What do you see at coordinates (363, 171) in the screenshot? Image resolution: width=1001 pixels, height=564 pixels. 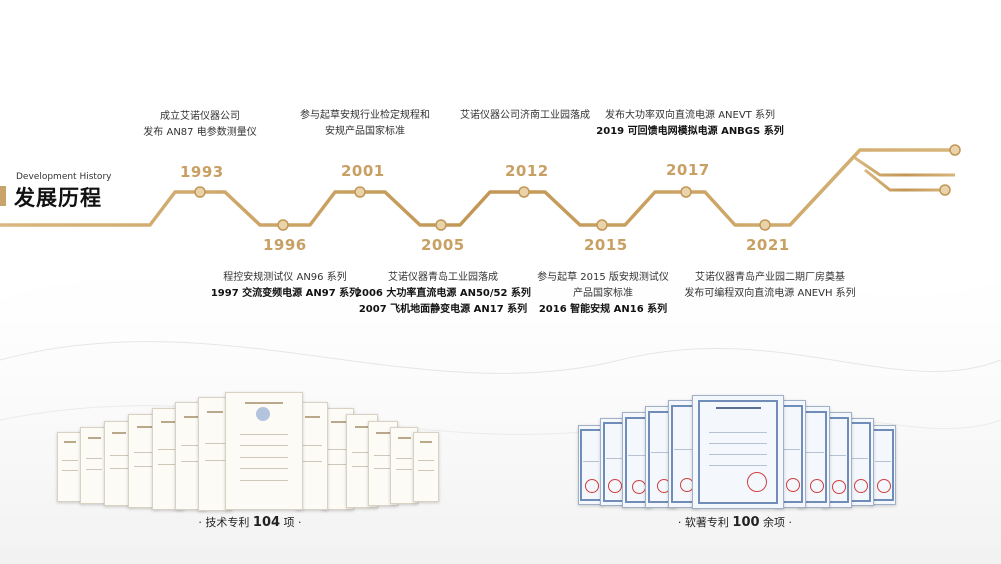 I see `year-2001: 2001` at bounding box center [363, 171].